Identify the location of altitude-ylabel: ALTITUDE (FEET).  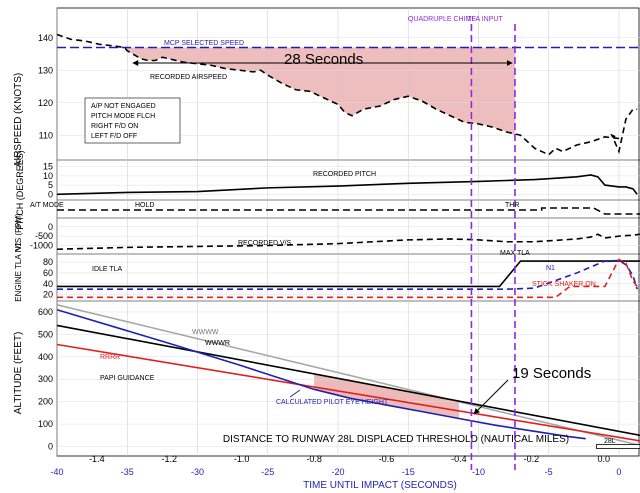
(18, 373).